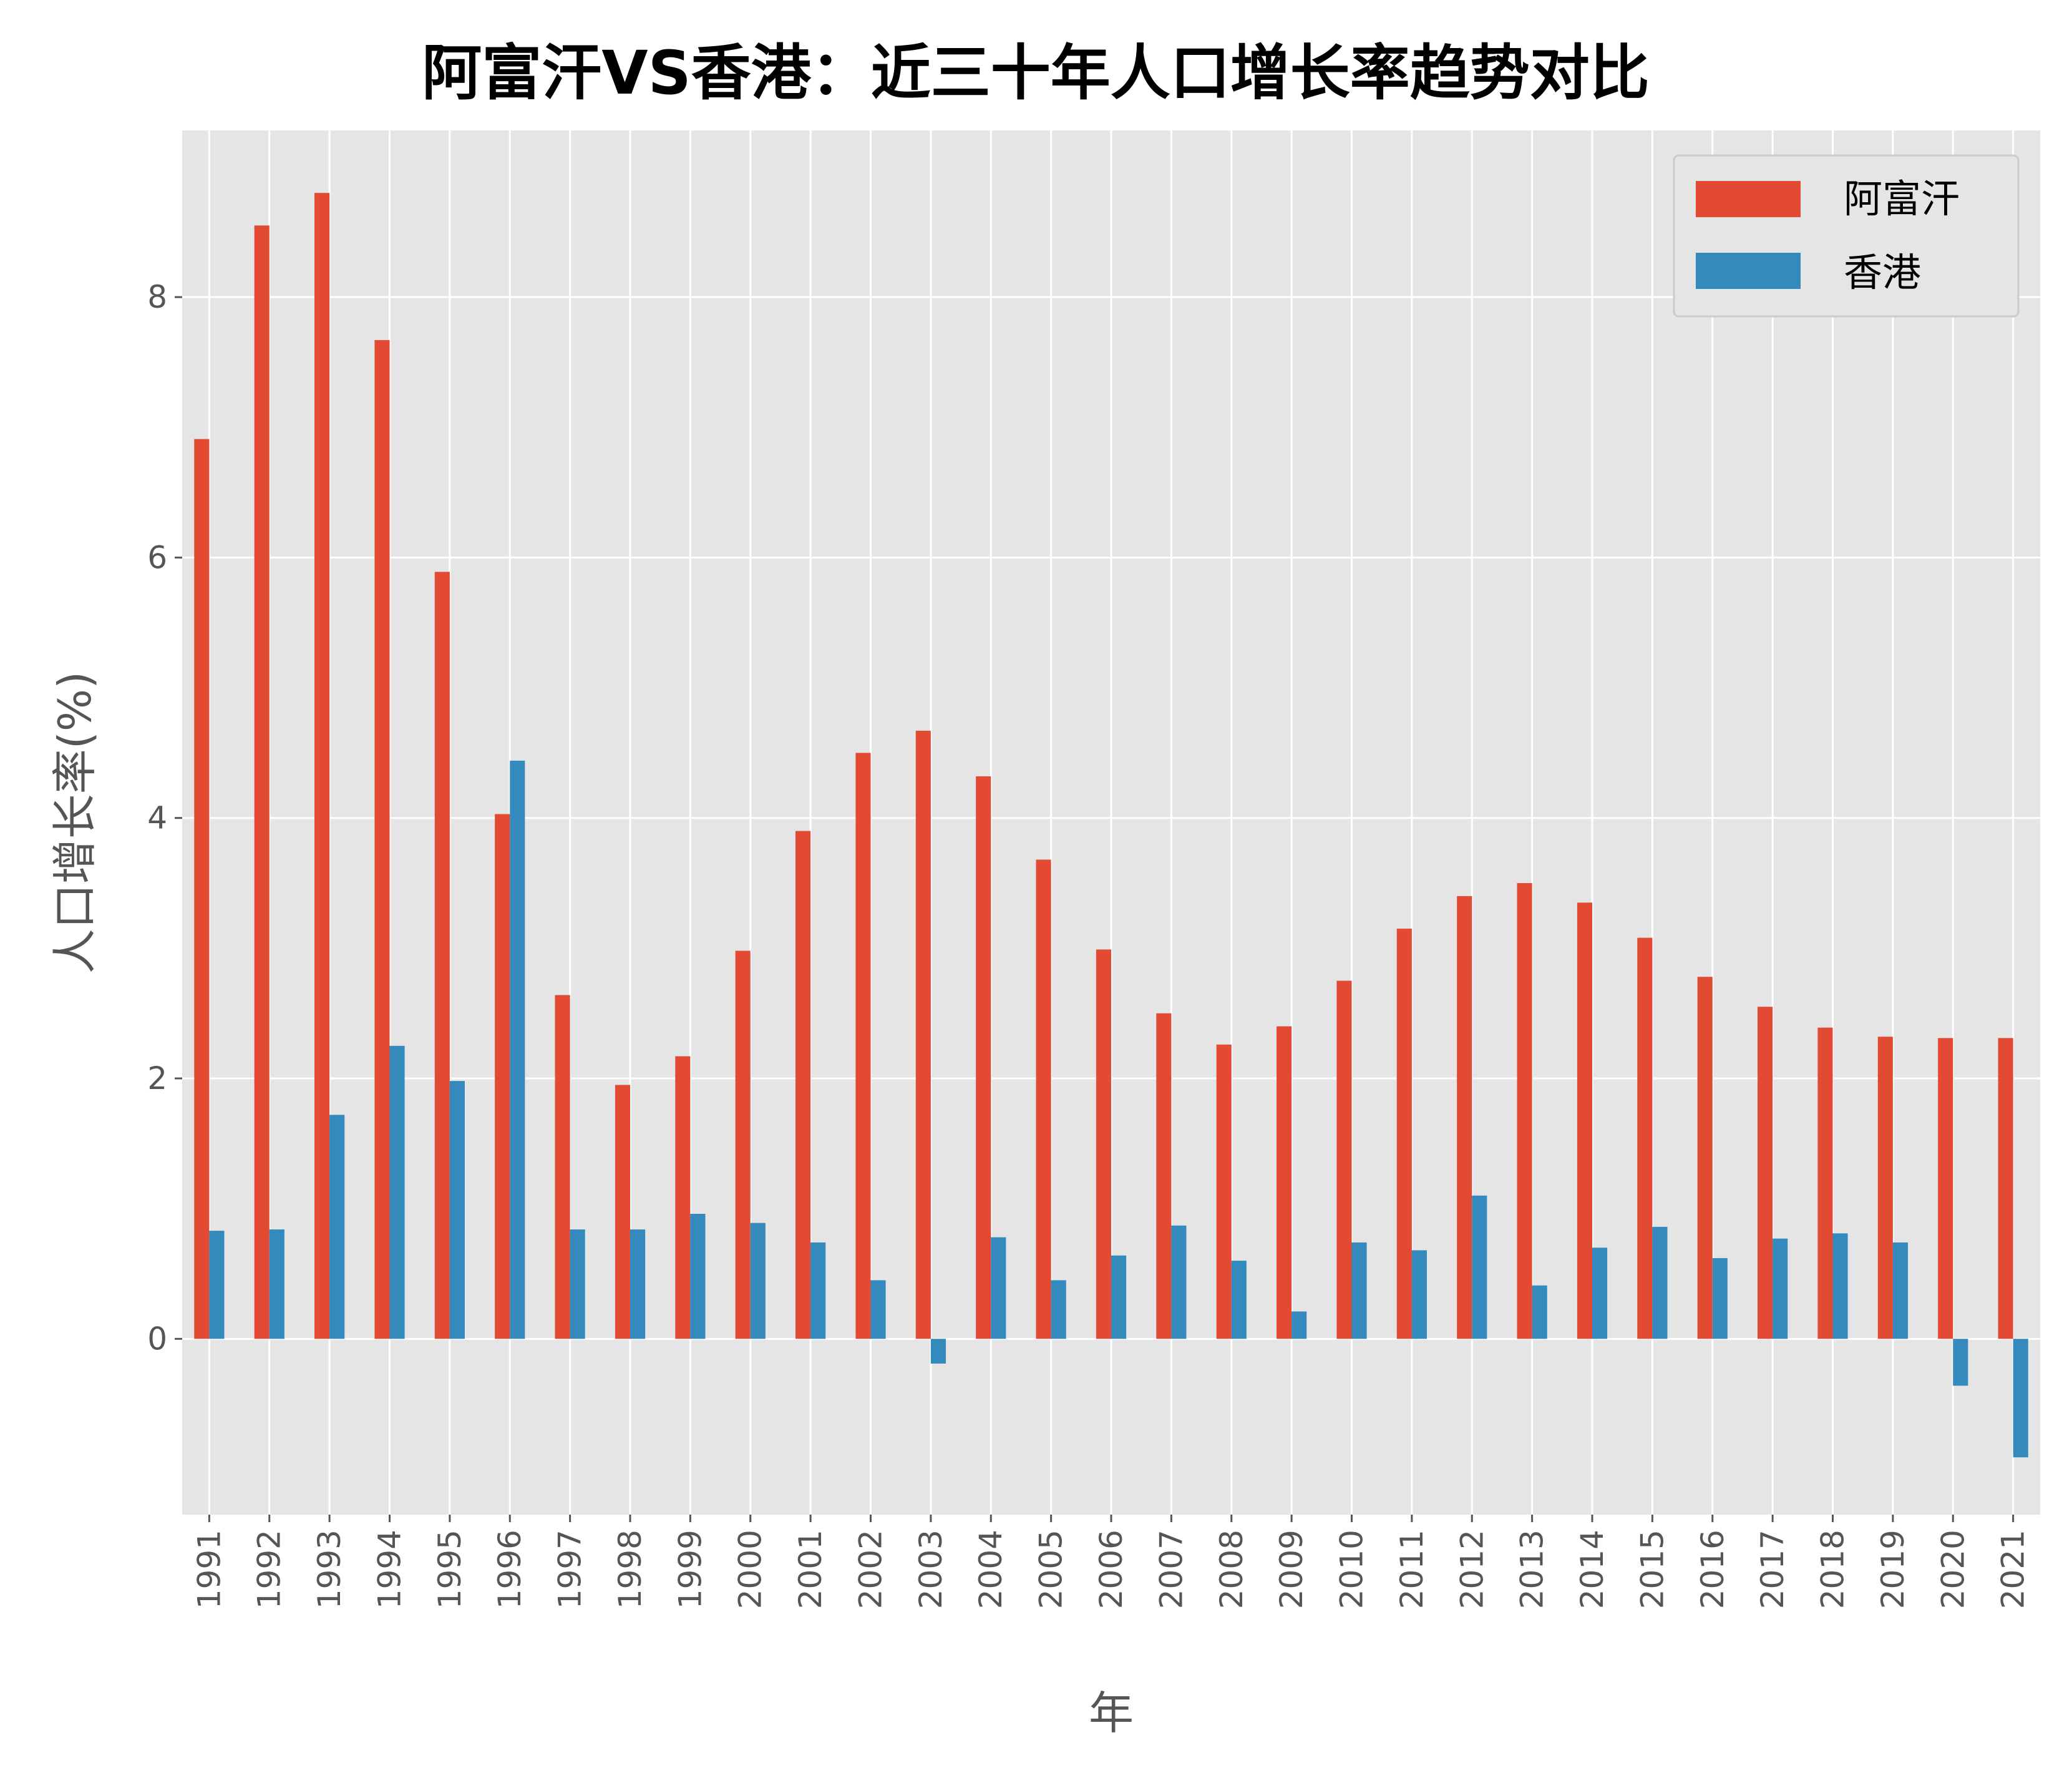 The height and width of the screenshot is (1768, 2072). What do you see at coordinates (1058, 1310) in the screenshot?
I see `bar-hongkong-2005` at bounding box center [1058, 1310].